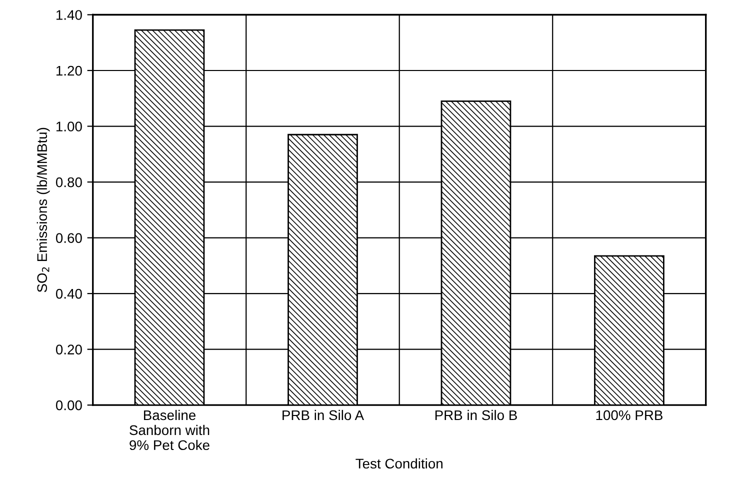 This screenshot has height=491, width=743. Describe the element at coordinates (69, 71) in the screenshot. I see `y-tick-label: 1.20` at that location.